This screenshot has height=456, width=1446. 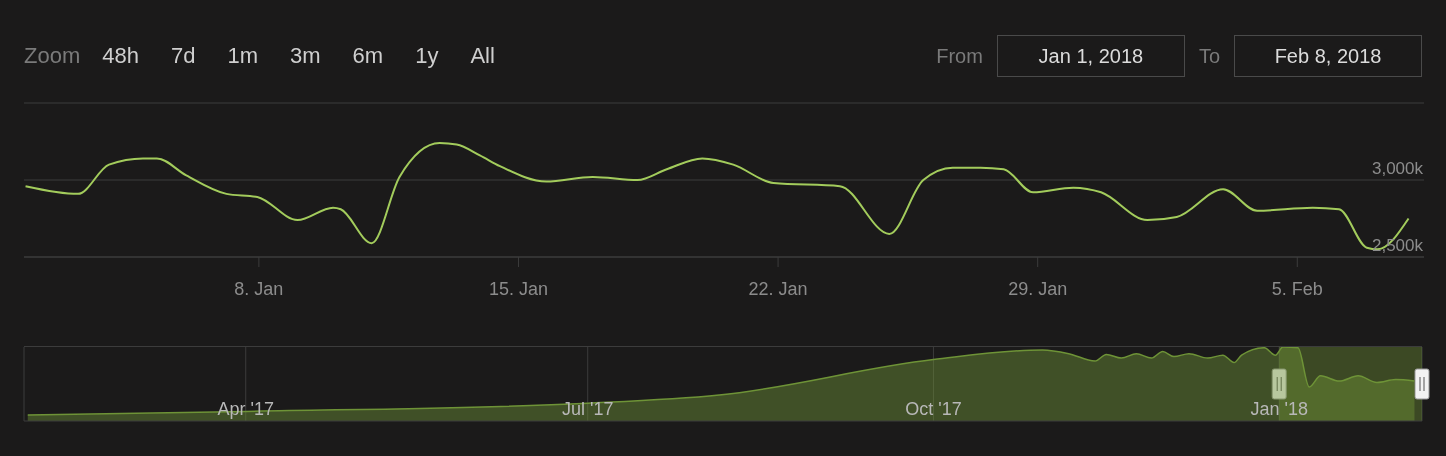 I want to click on x-tick-label: Jul '17, so click(x=587, y=409).